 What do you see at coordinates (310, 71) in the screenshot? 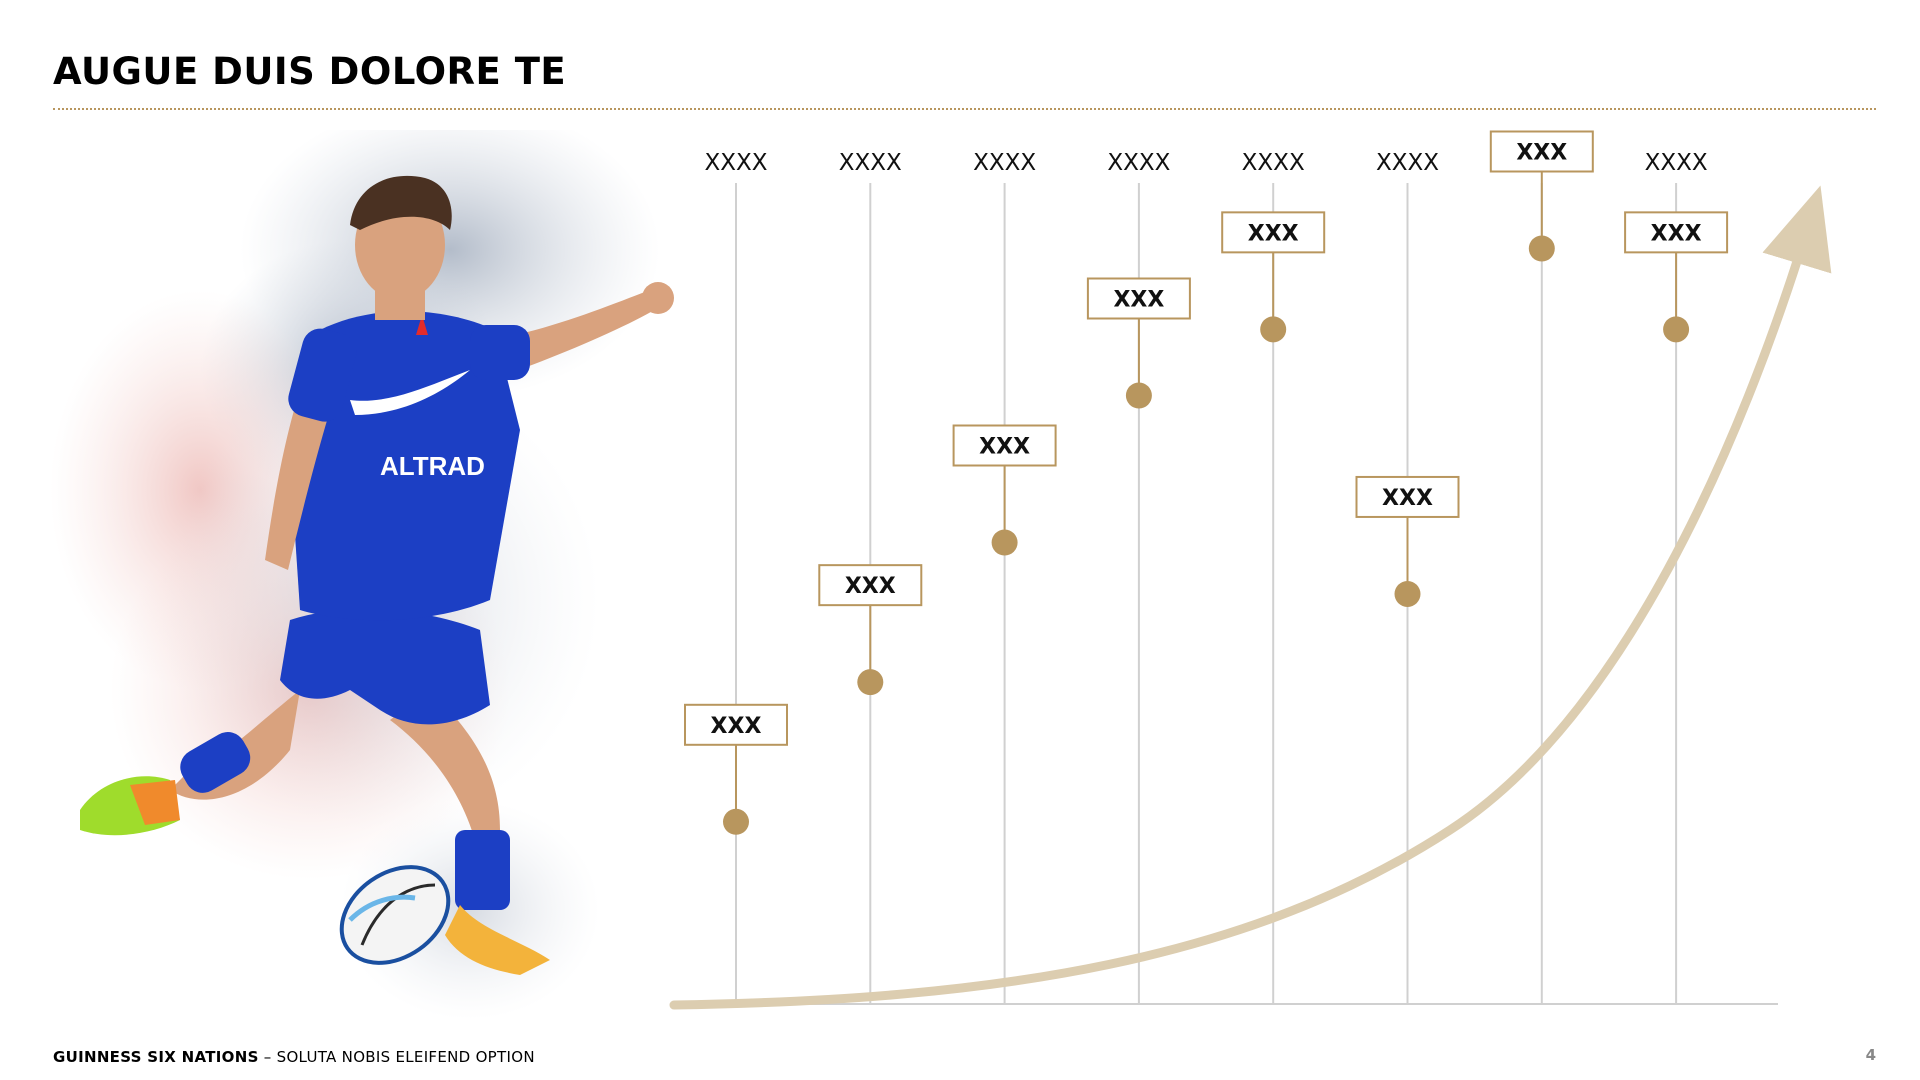
I see `slide-title: AUGUE DUIS DOLORE TE` at bounding box center [310, 71].